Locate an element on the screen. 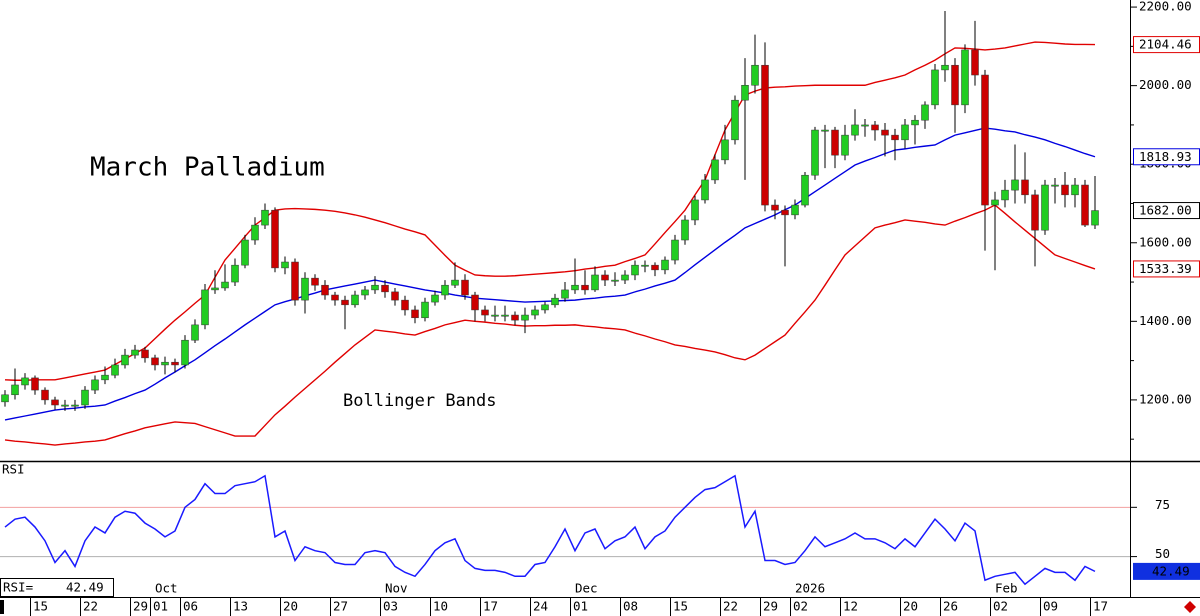 The image size is (1200, 616). y-tick-label: 2000.00 is located at coordinates (1165, 84).